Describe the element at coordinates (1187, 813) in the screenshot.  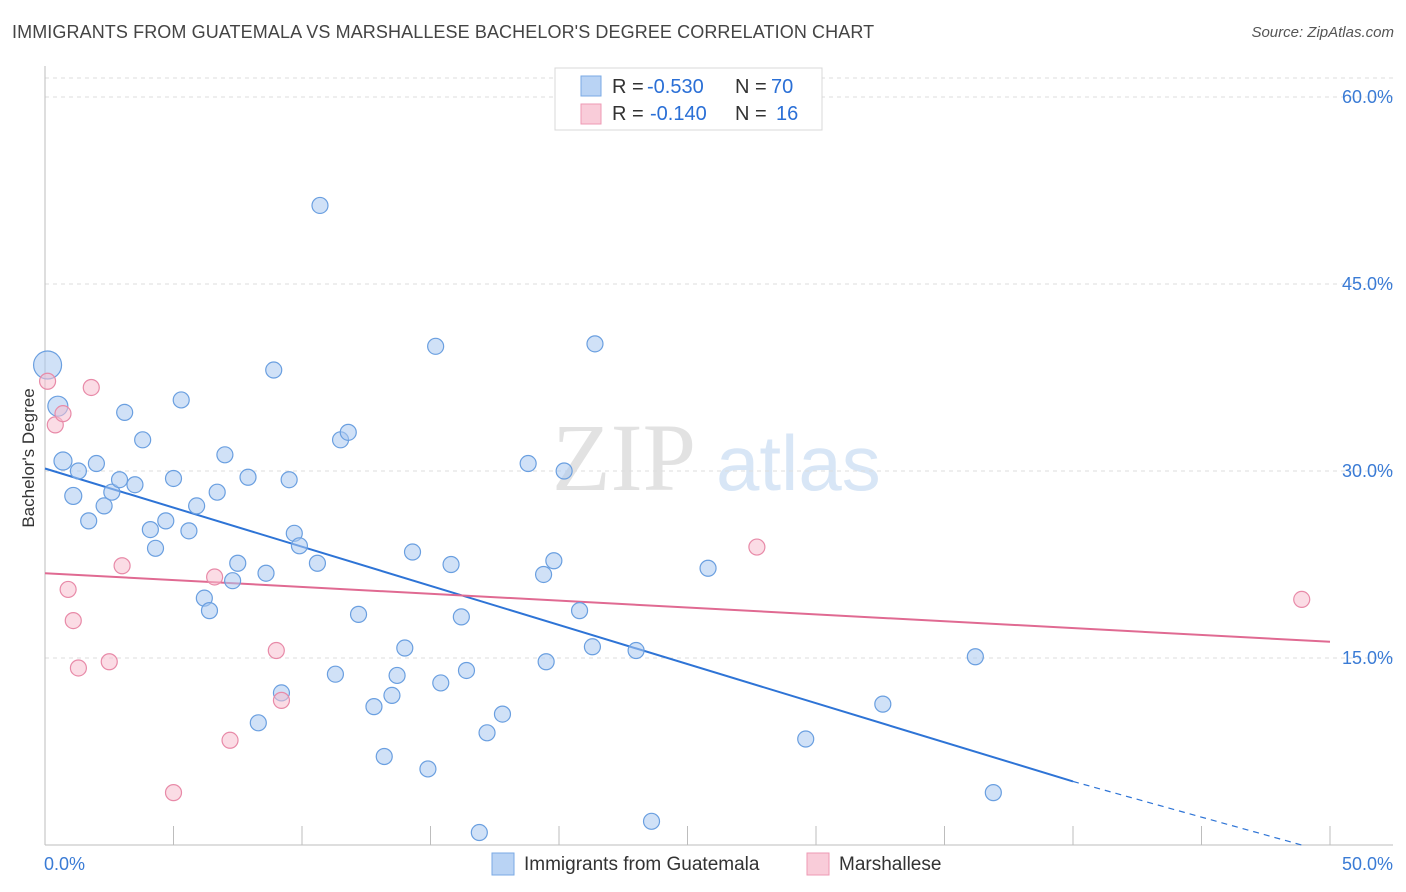
I see `trend-line-guatemala-extension` at that location.